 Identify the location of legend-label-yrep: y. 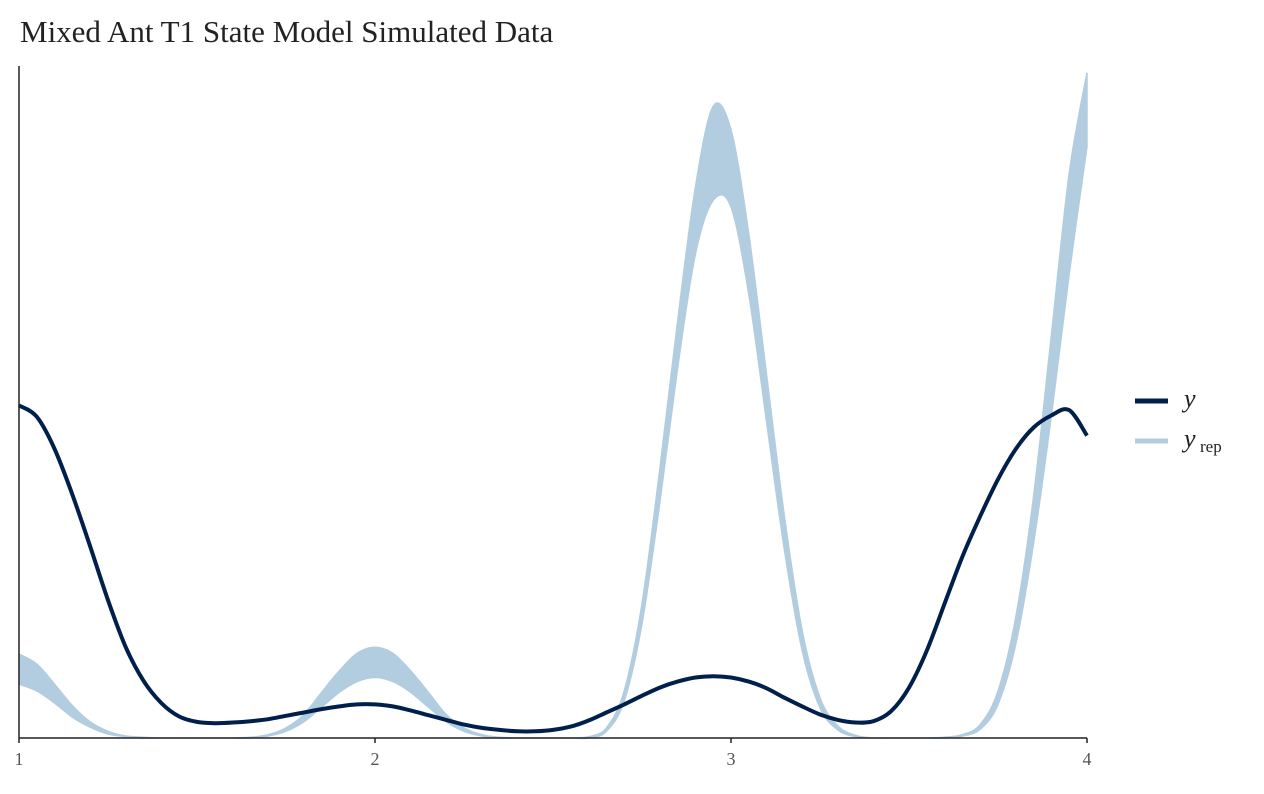
(1188, 438).